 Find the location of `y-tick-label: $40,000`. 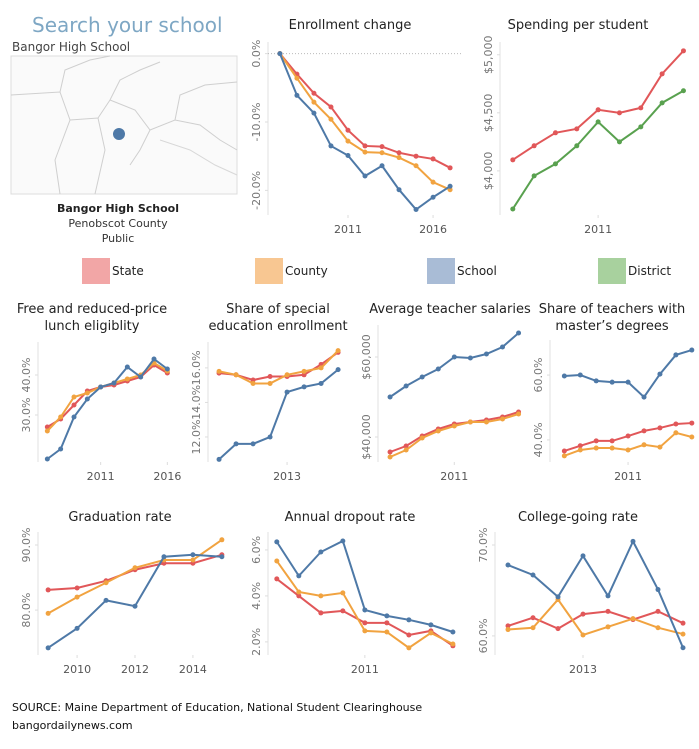

y-tick-label: $40,000 is located at coordinates (366, 437).